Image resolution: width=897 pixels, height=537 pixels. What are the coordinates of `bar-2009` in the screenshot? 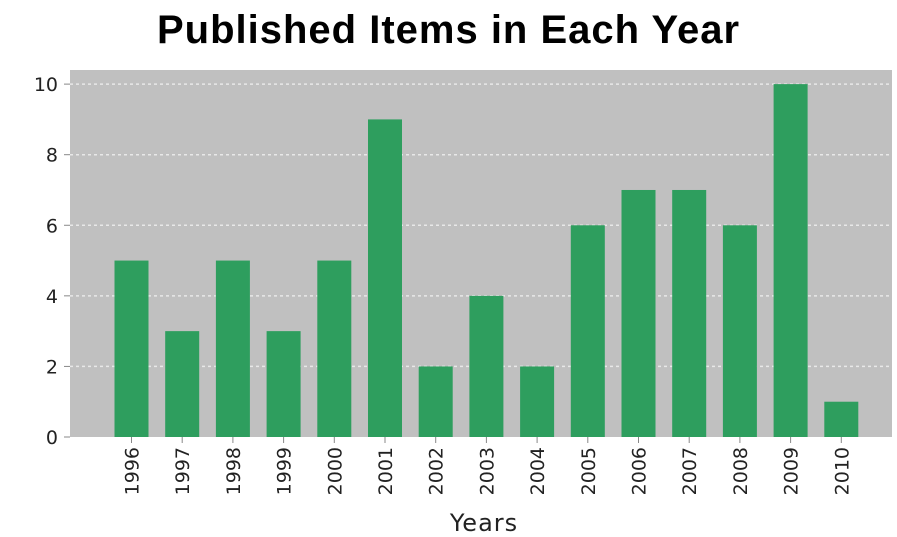 It's located at (790, 260).